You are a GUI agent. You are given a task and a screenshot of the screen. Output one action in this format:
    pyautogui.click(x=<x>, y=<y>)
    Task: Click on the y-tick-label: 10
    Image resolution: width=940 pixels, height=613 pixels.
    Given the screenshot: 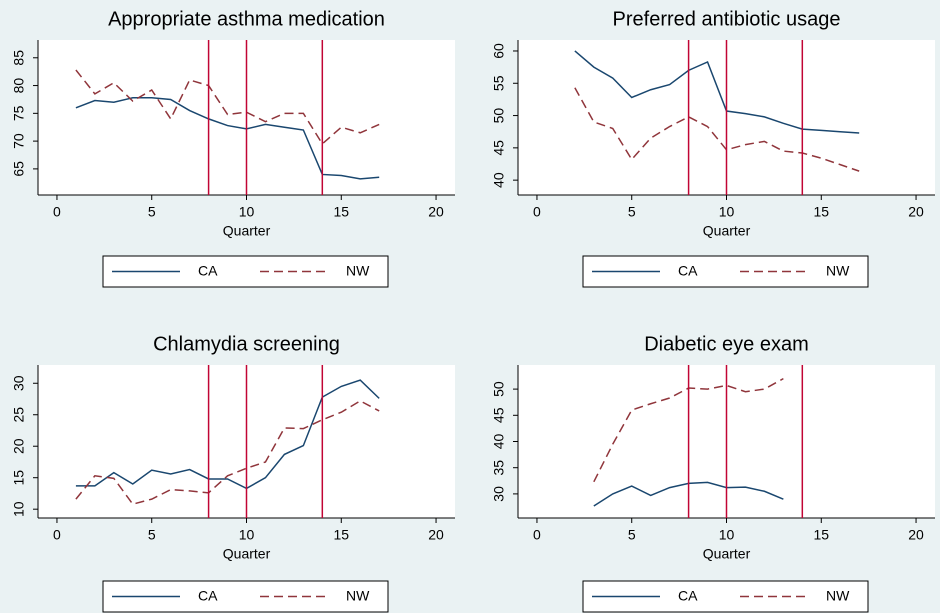 What is the action you would take?
    pyautogui.click(x=19, y=509)
    